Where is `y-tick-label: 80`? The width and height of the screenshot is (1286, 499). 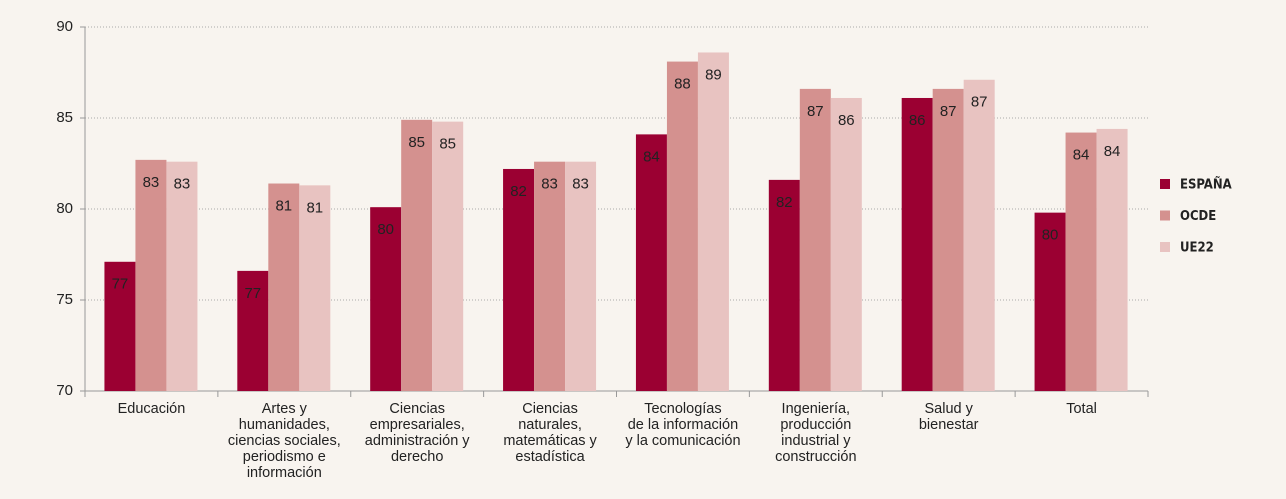 y-tick-label: 80 is located at coordinates (64, 208).